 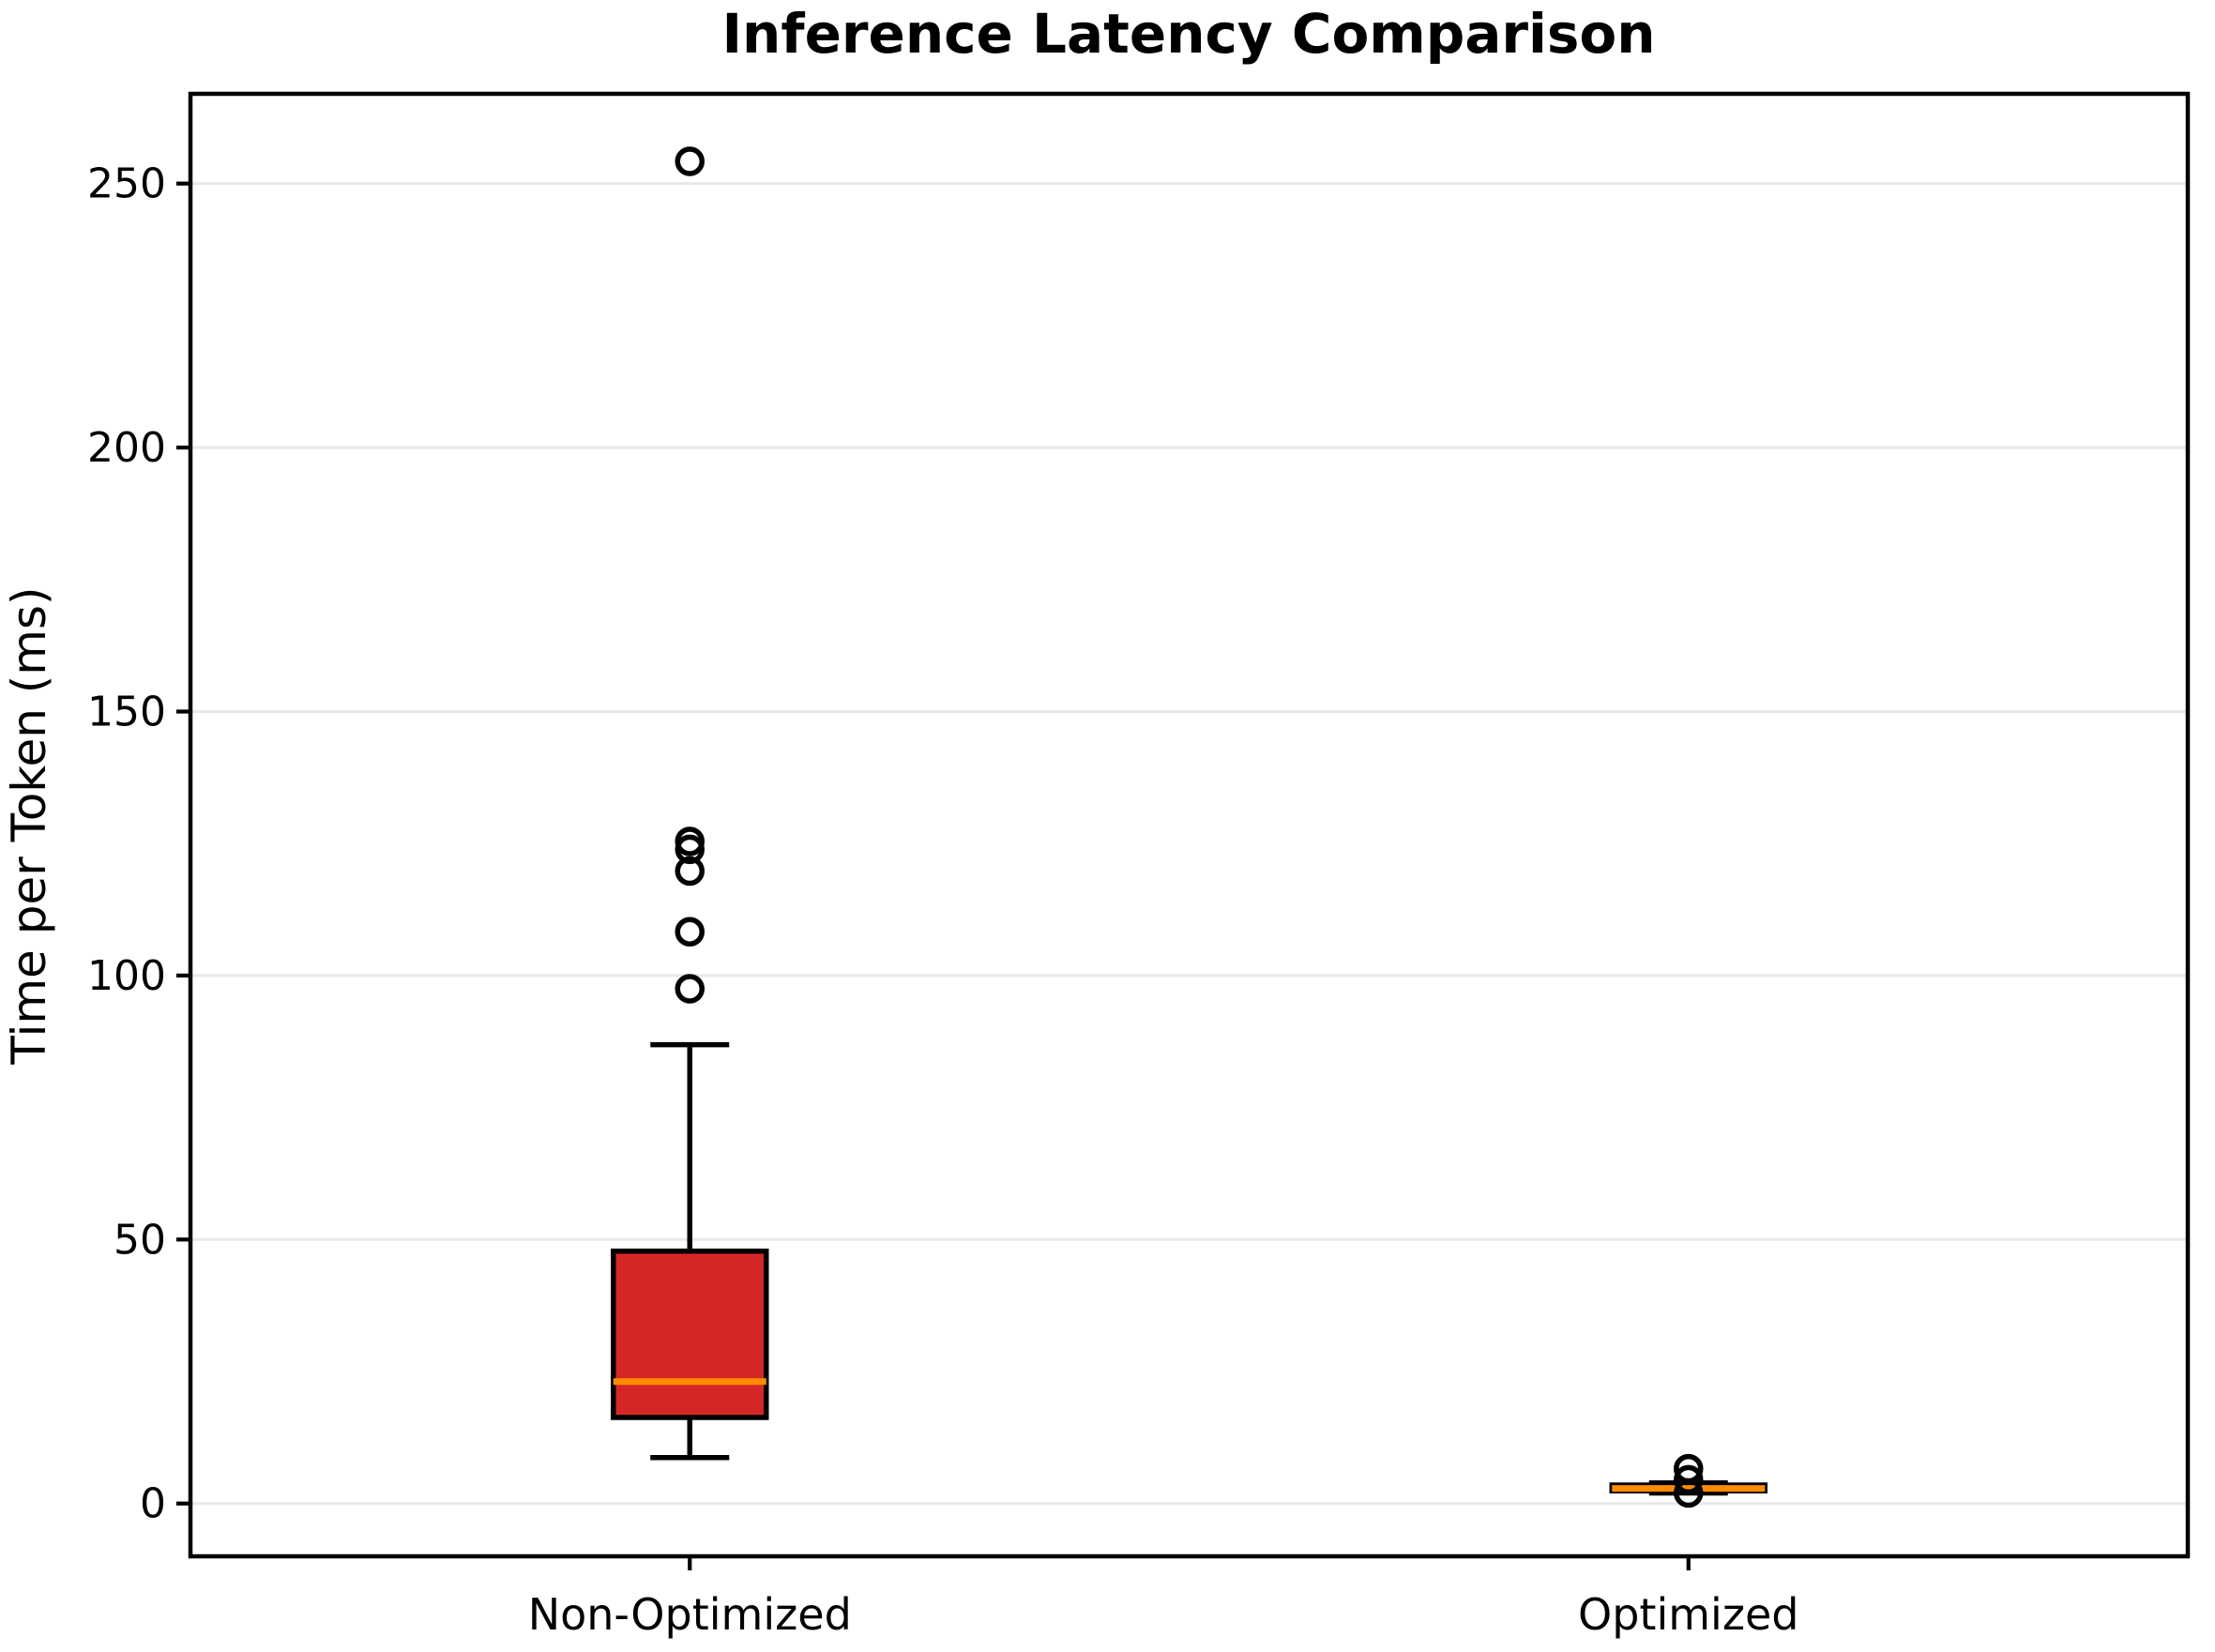 What do you see at coordinates (153, 1504) in the screenshot?
I see `y-tick-label: 0` at bounding box center [153, 1504].